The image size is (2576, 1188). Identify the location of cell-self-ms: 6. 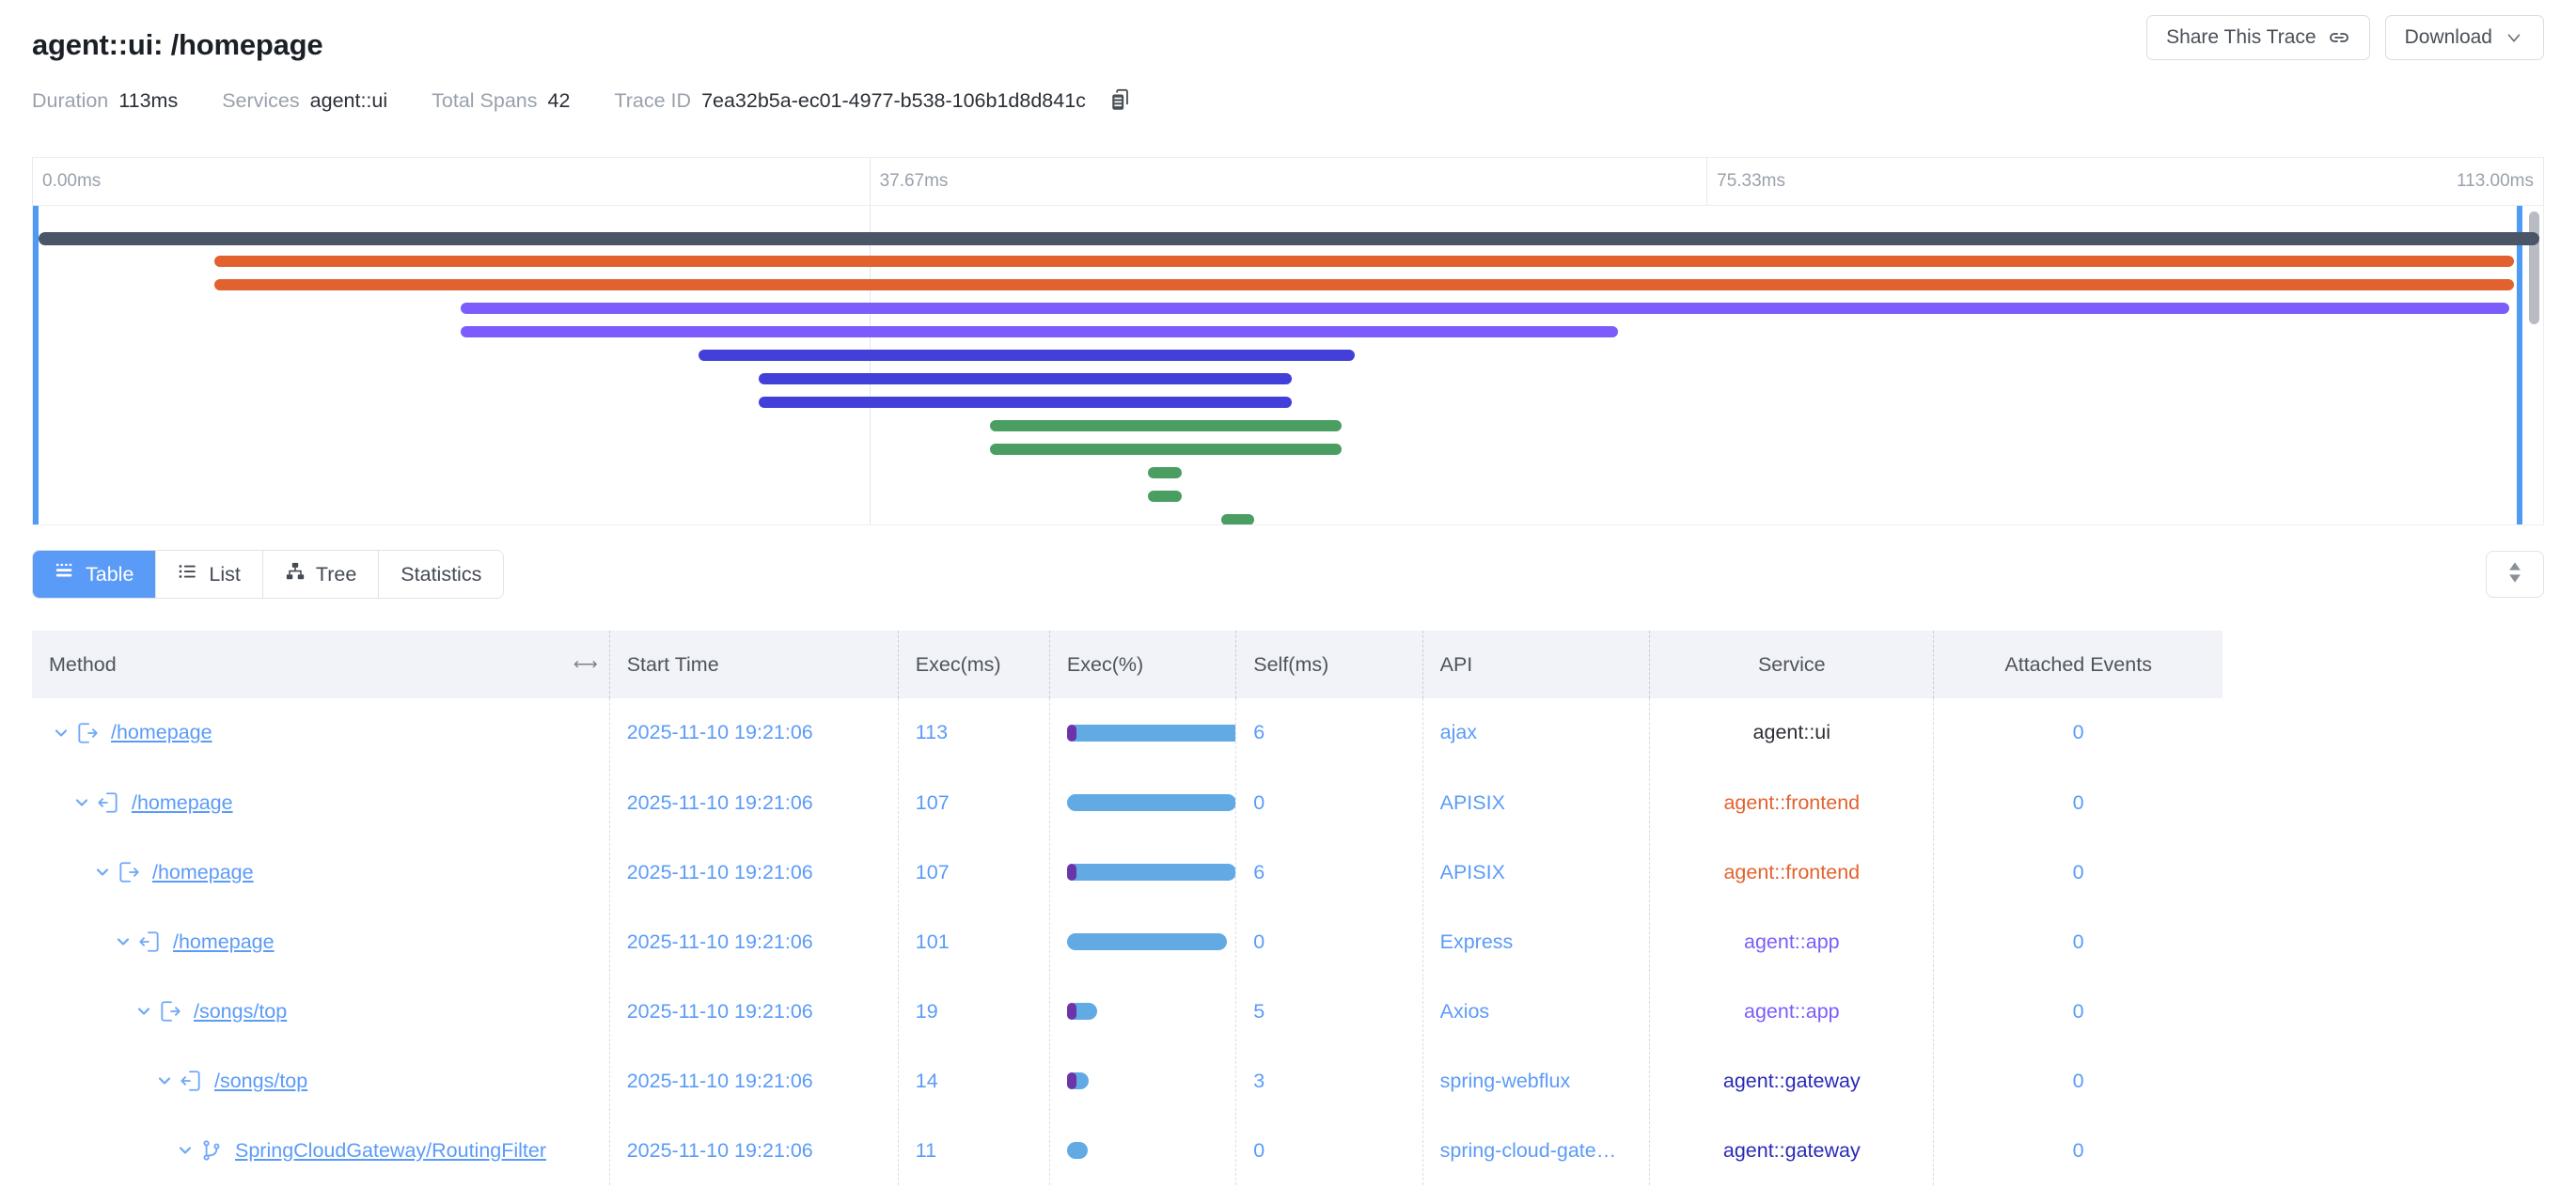
(1329, 733).